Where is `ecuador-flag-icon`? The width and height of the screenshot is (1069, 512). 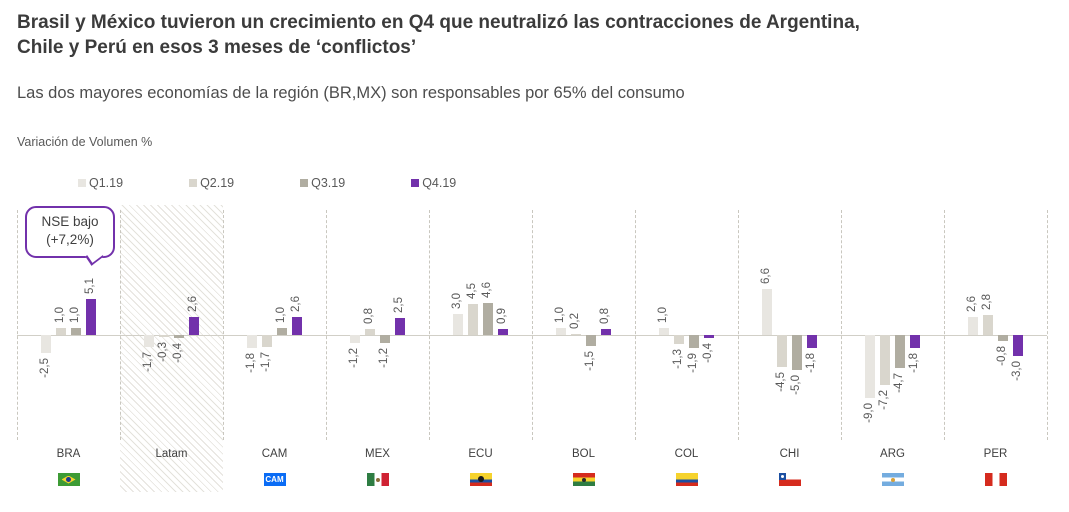
ecuador-flag-icon is located at coordinates (480, 479).